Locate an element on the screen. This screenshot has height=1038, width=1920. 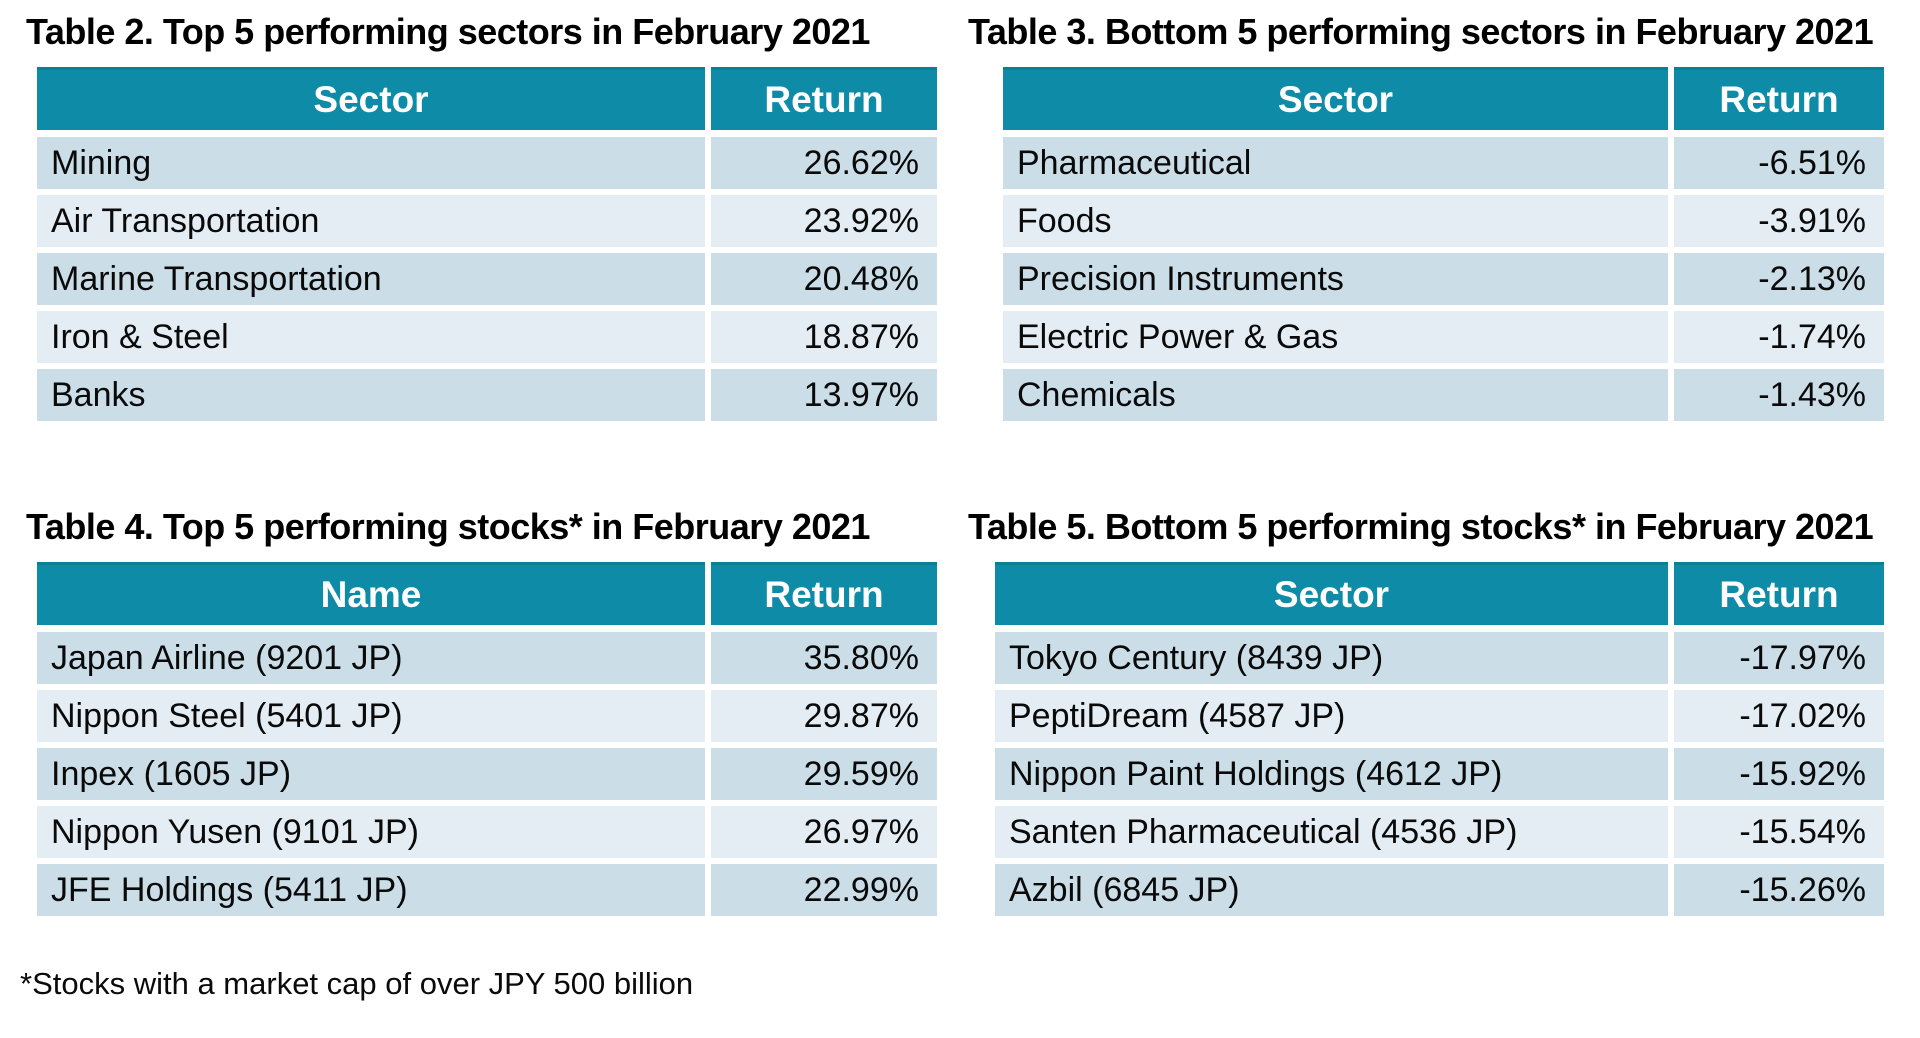
table-row: JFE Holdings (5411 JP) 22.99% is located at coordinates (487, 890).